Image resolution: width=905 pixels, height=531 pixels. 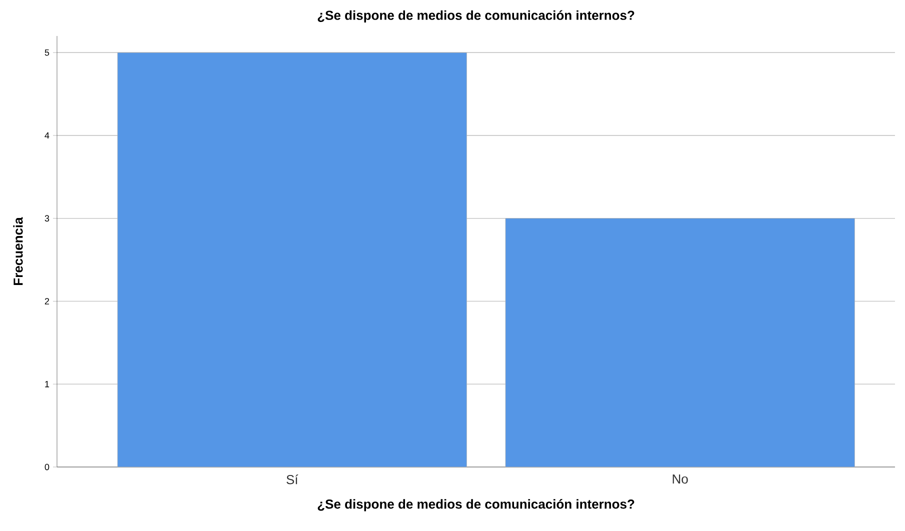 What do you see at coordinates (476, 16) in the screenshot?
I see `chart-title: ¿Se dispone de medios de comunicación internos?` at bounding box center [476, 16].